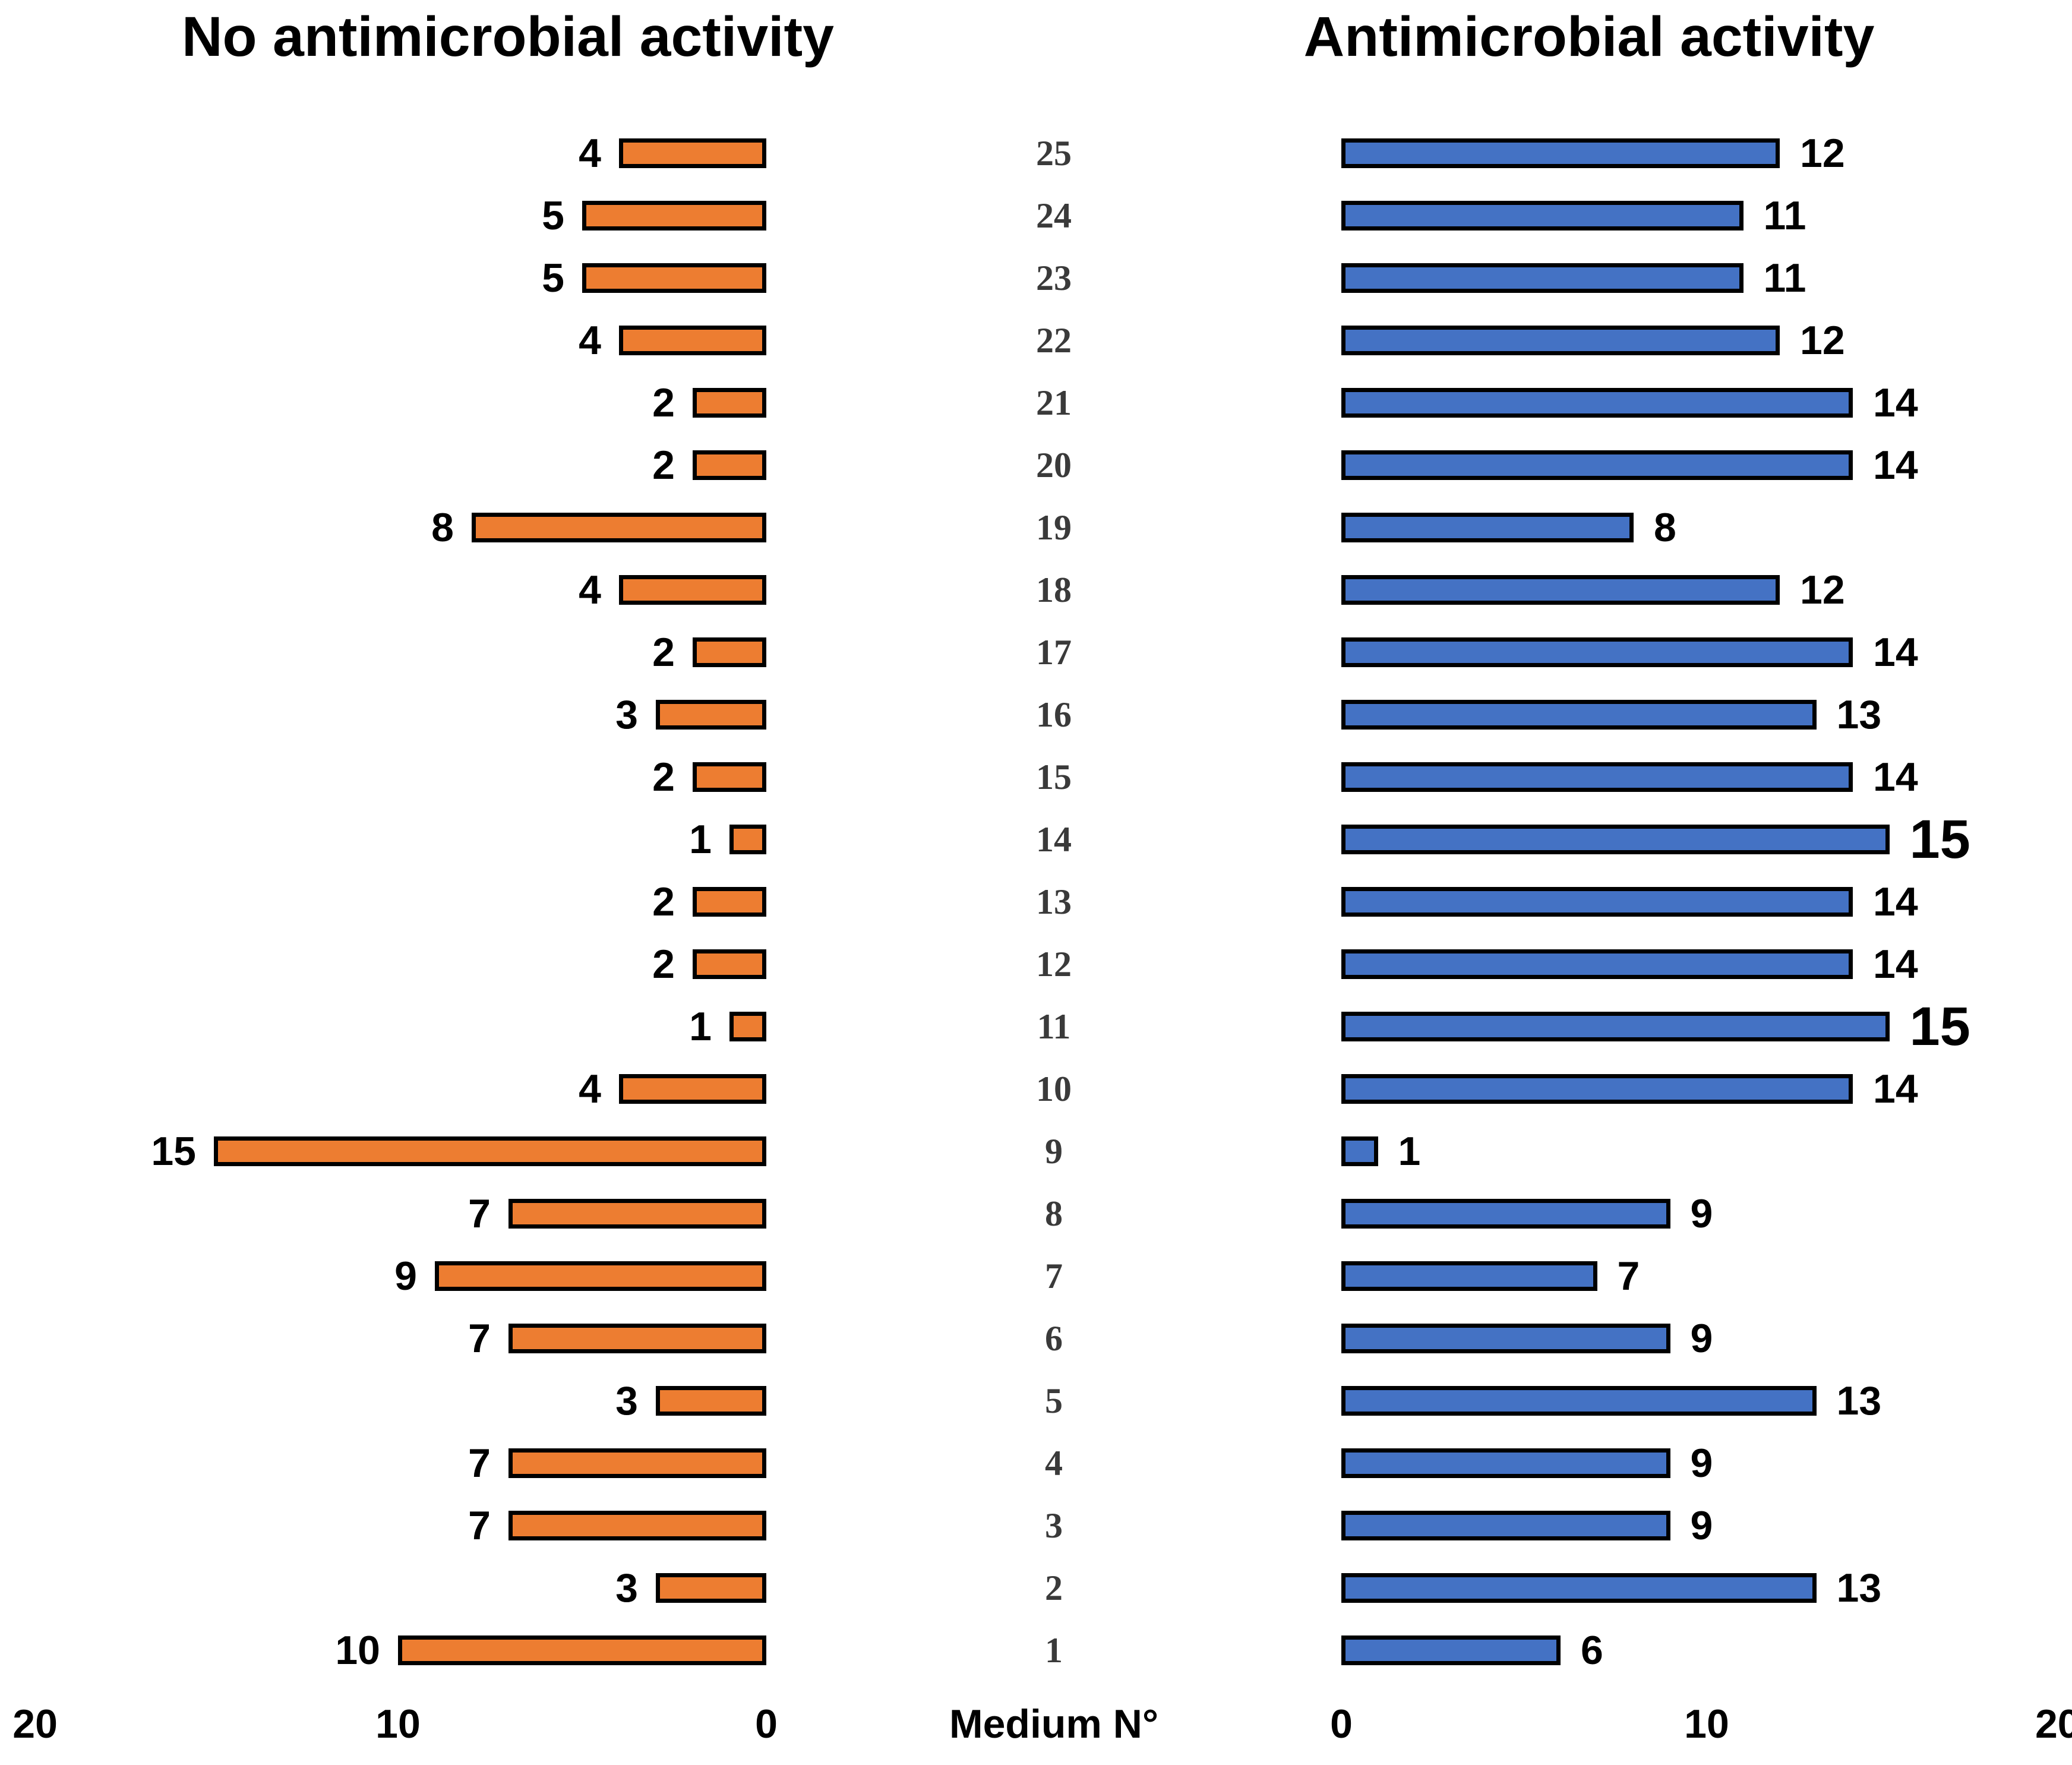  Describe the element at coordinates (1054, 777) in the screenshot. I see `medium-number-label: 15` at that location.